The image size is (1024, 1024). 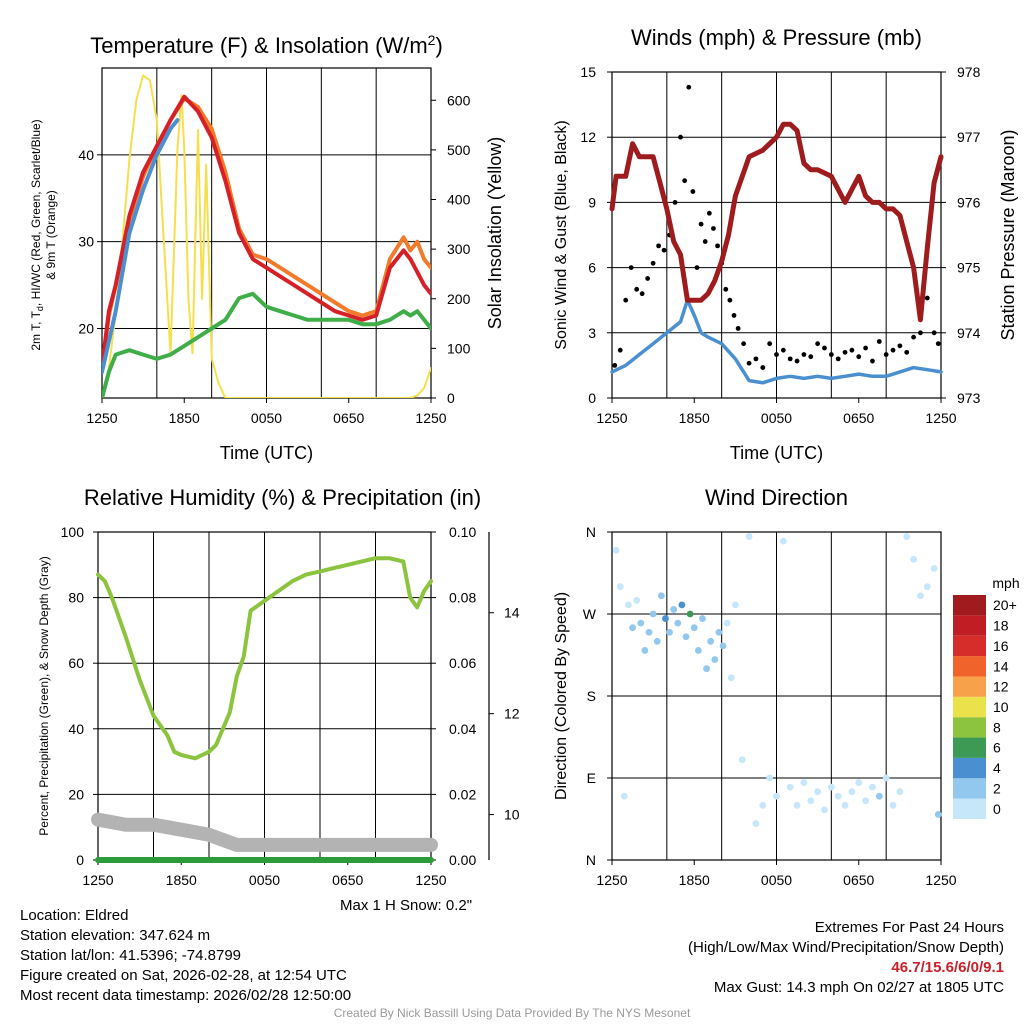 I want to click on wind-direction-x-tick-label: 1850, so click(x=694, y=880).